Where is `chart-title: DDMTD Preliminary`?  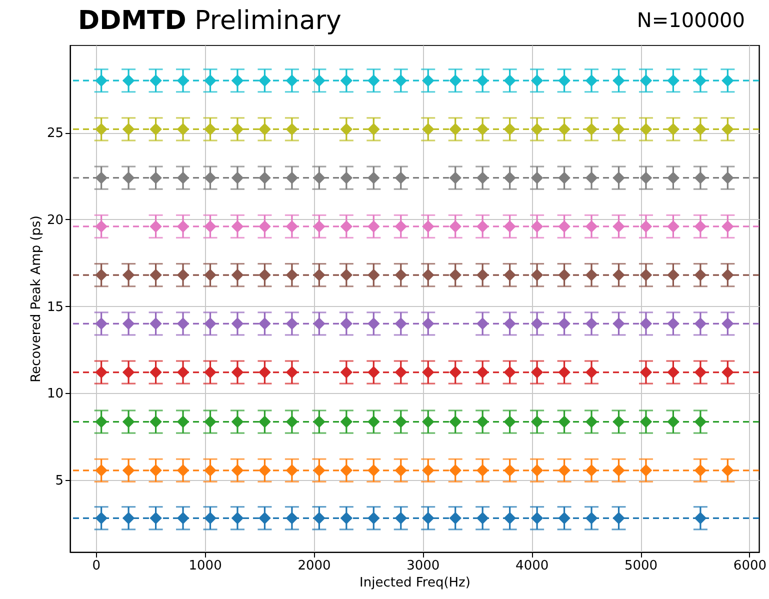 chart-title: DDMTD Preliminary is located at coordinates (210, 21).